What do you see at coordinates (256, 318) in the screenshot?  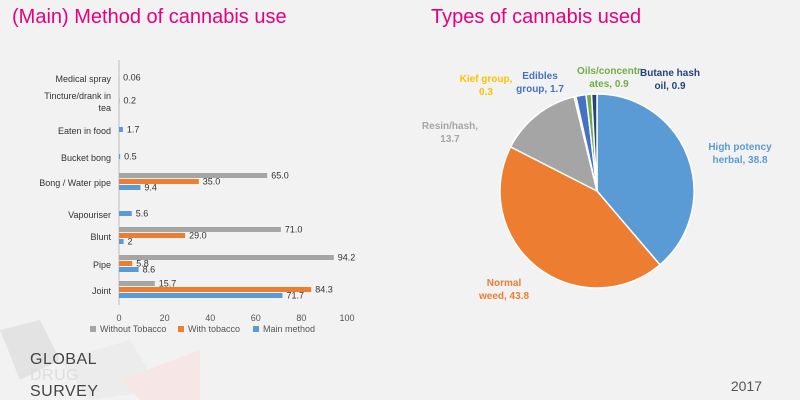 I see `x-tick-label: 60` at bounding box center [256, 318].